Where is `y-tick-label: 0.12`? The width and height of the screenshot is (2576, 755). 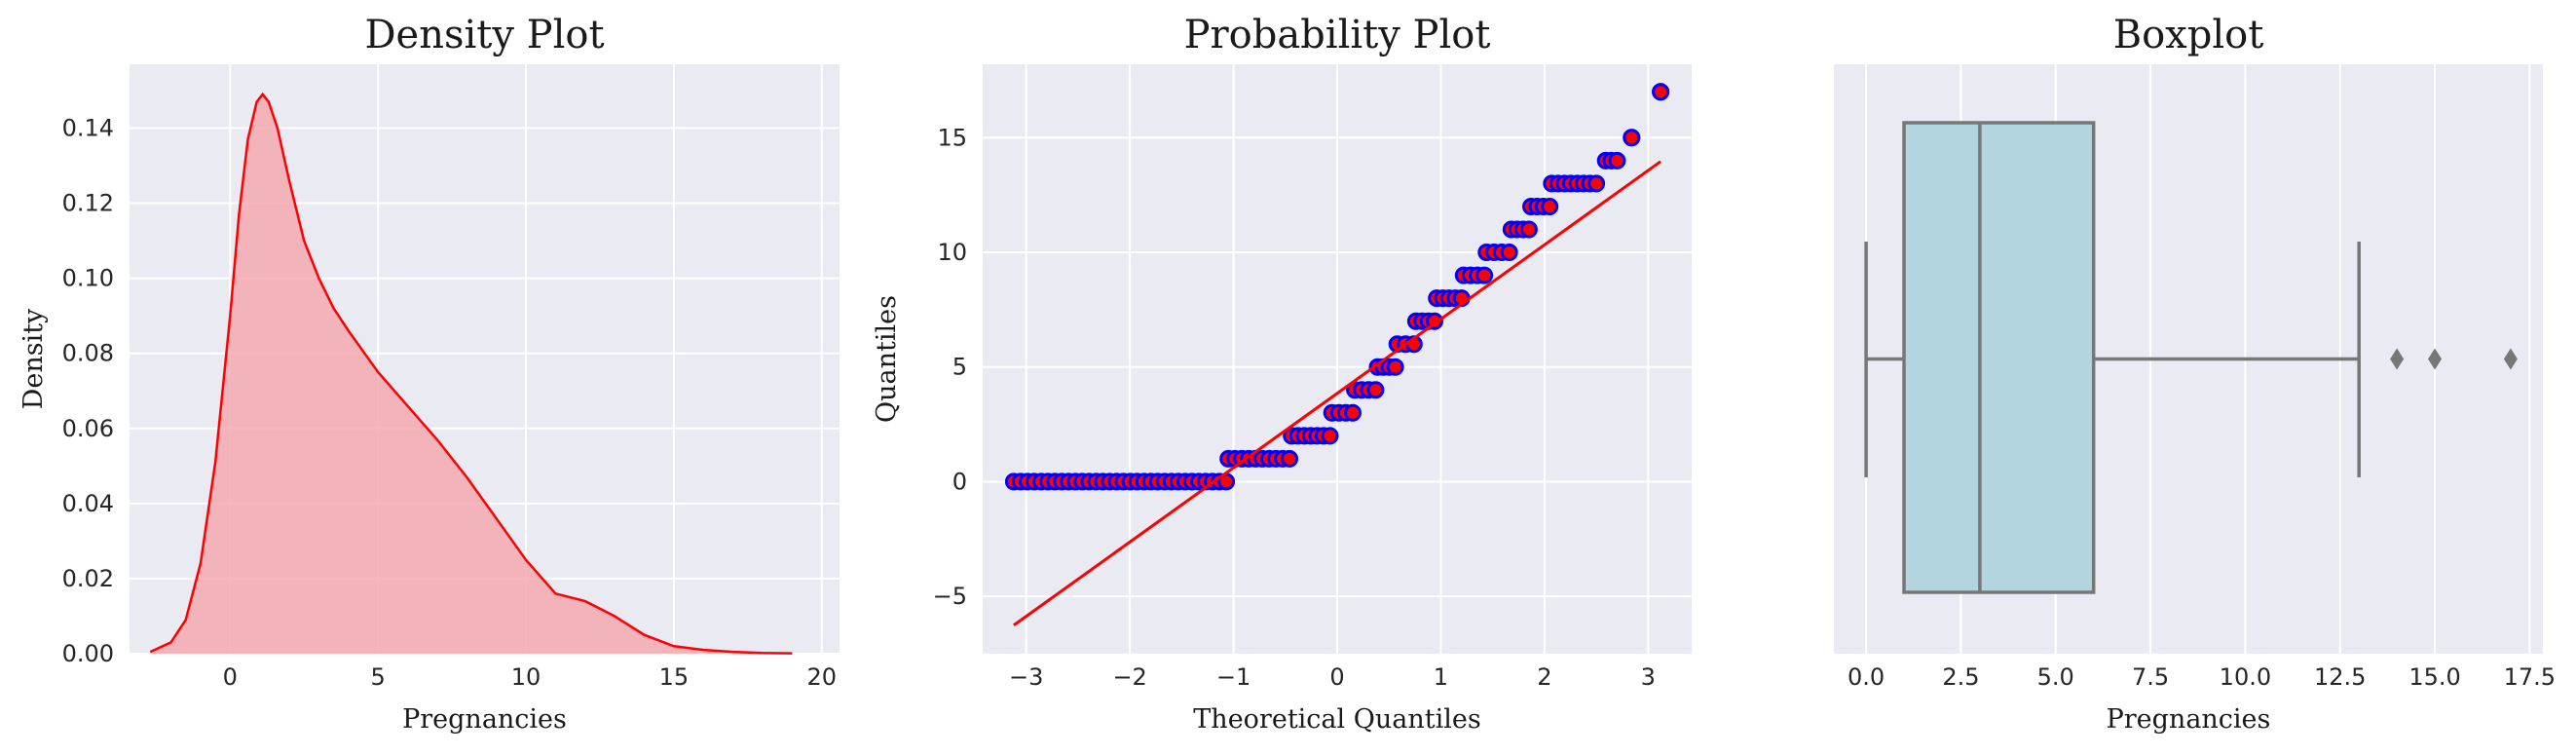 y-tick-label: 0.12 is located at coordinates (88, 203).